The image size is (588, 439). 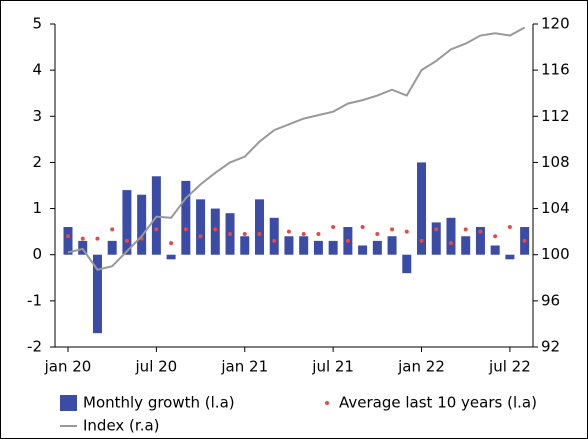 I want to click on x-tick-label: jan 21, so click(x=244, y=367).